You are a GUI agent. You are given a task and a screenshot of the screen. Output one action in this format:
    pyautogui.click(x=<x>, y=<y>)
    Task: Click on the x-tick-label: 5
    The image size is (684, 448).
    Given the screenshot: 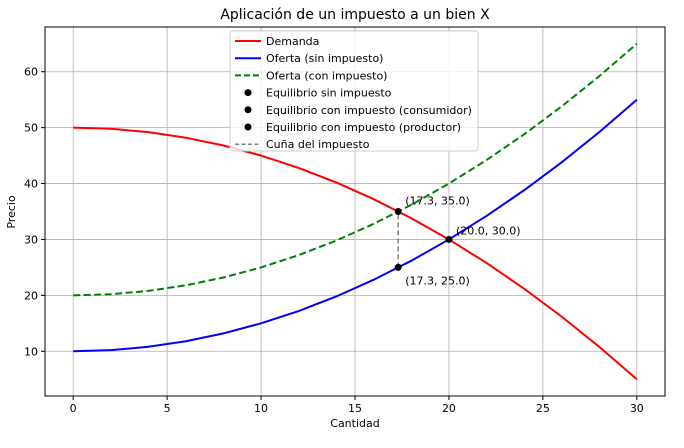 What is the action you would take?
    pyautogui.click(x=167, y=408)
    